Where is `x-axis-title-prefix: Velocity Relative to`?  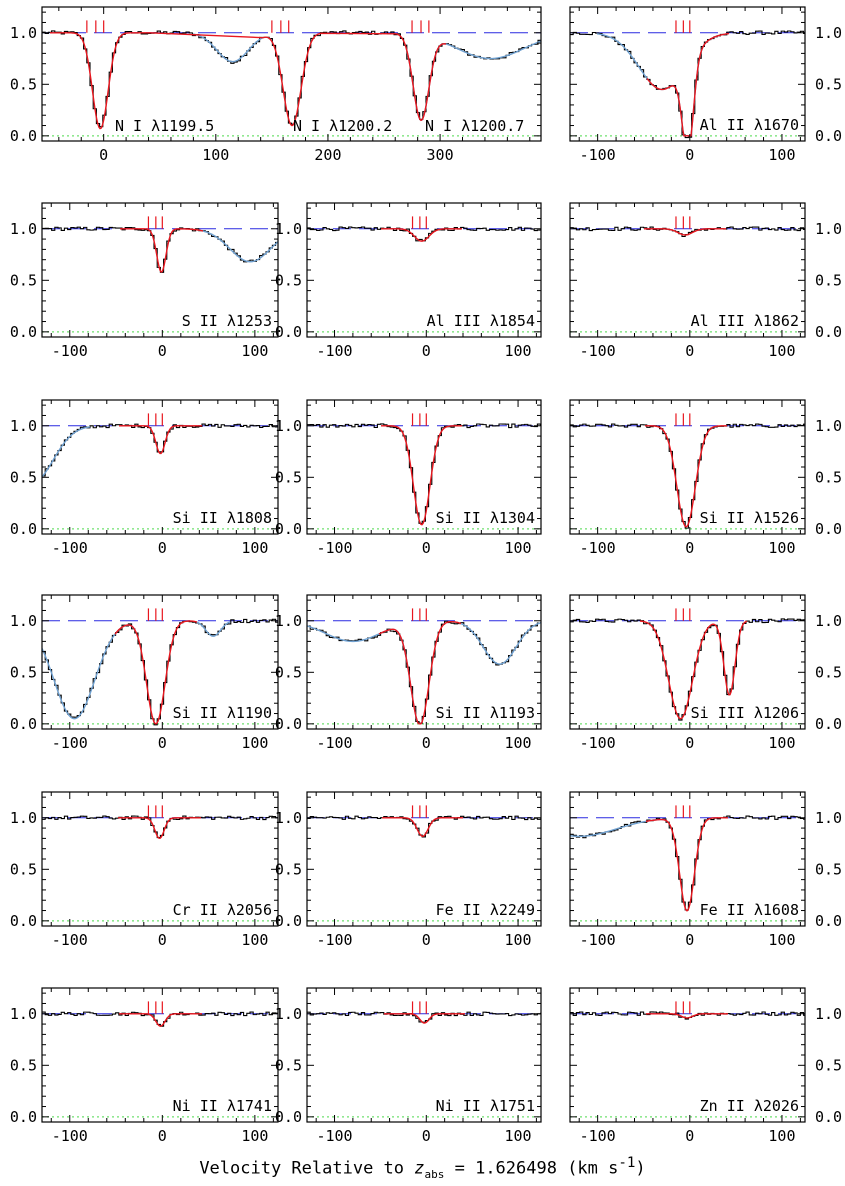 x-axis-title-prefix: Velocity Relative to is located at coordinates (307, 1168).